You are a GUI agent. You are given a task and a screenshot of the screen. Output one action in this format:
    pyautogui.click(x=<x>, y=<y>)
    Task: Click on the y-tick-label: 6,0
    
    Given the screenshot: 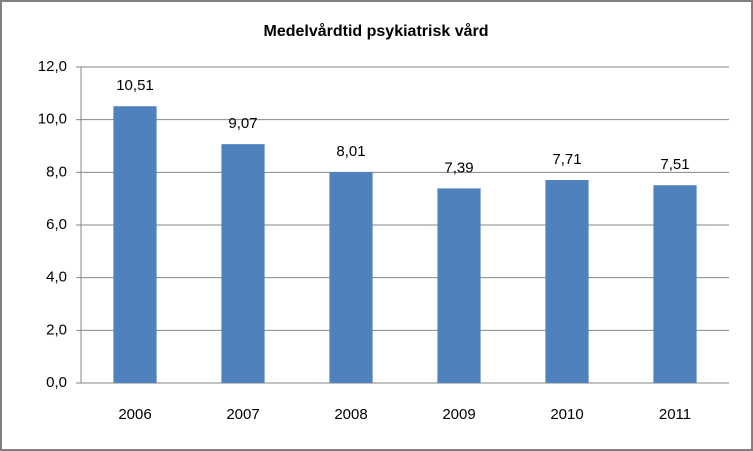 What is the action you would take?
    pyautogui.click(x=56, y=224)
    